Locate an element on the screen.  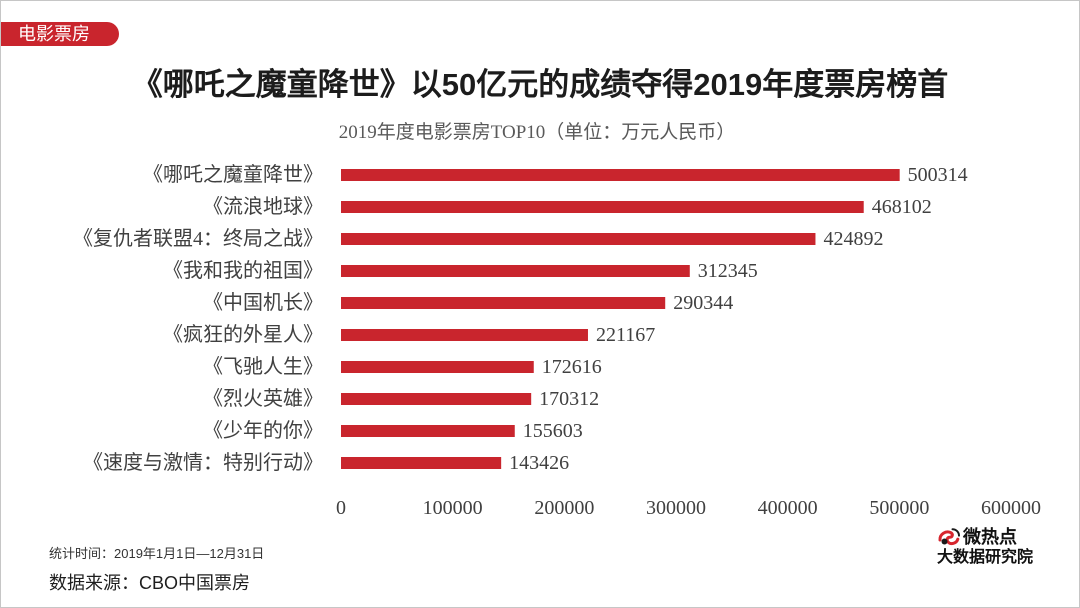
category-label: 《少年的你》 is located at coordinates (263, 430).